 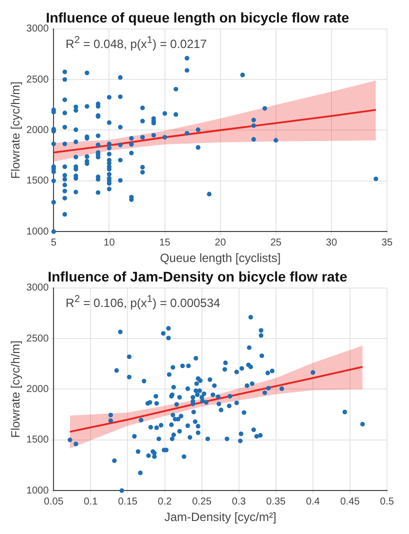 I want to click on x-tick-label: 0.25, so click(x=202, y=502).